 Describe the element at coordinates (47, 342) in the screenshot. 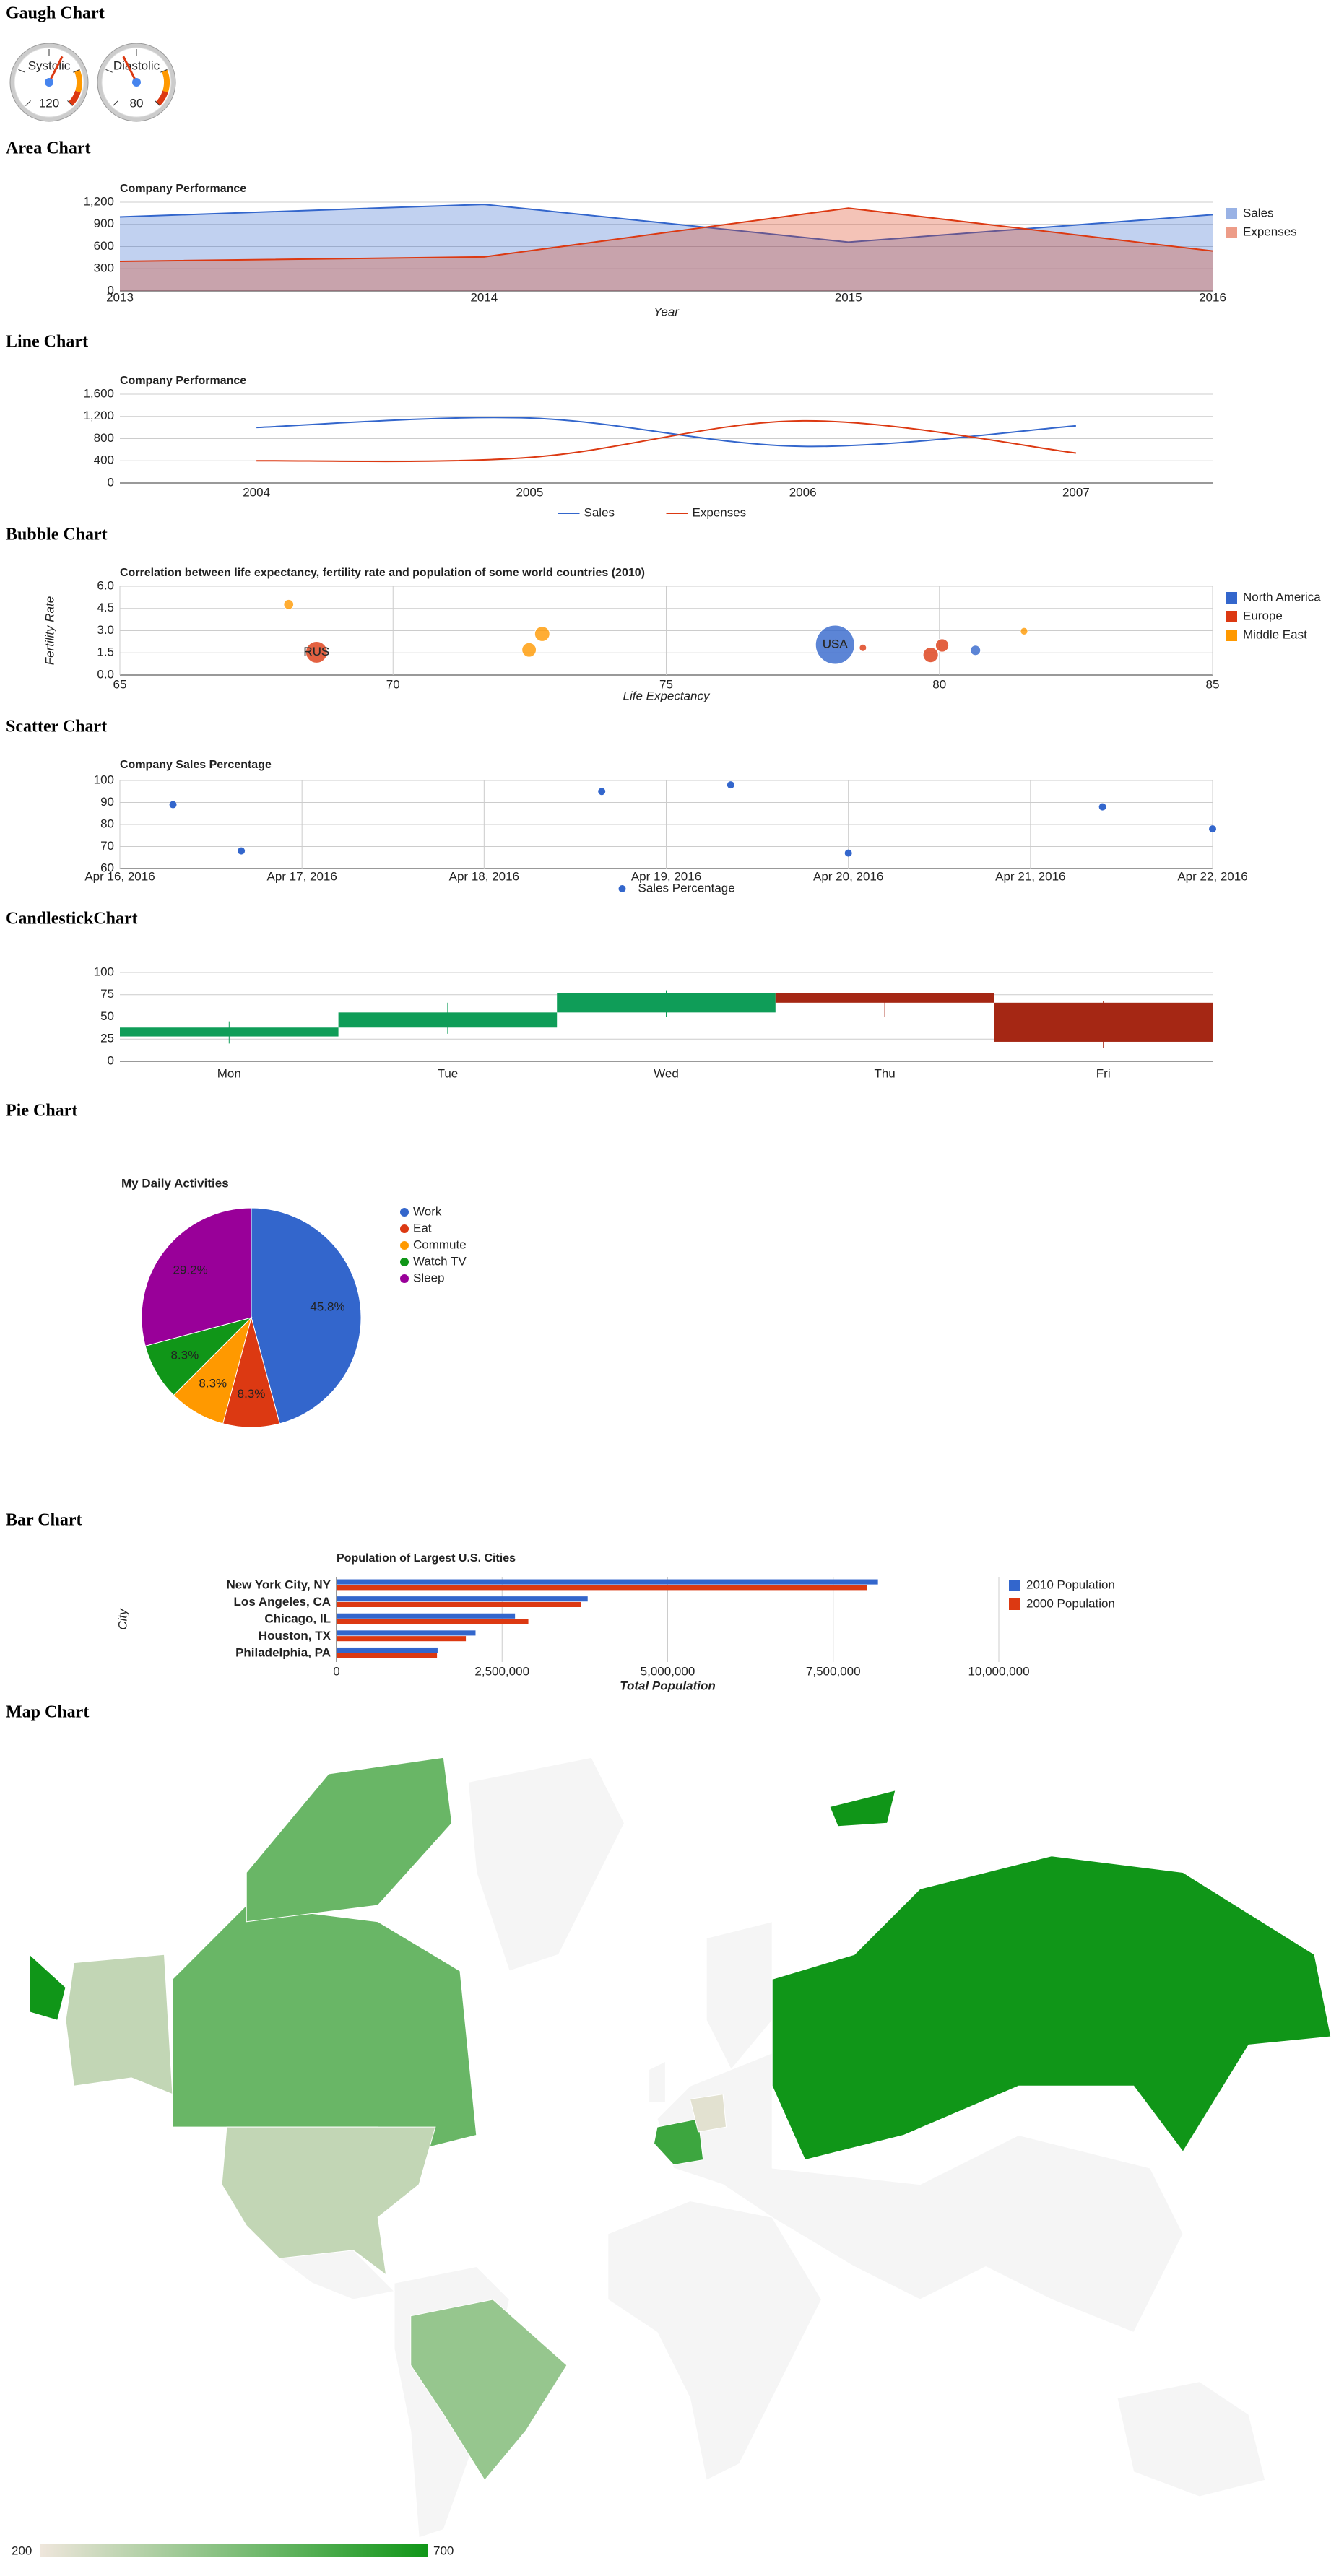

I see `section-heading: Line Chart` at that location.